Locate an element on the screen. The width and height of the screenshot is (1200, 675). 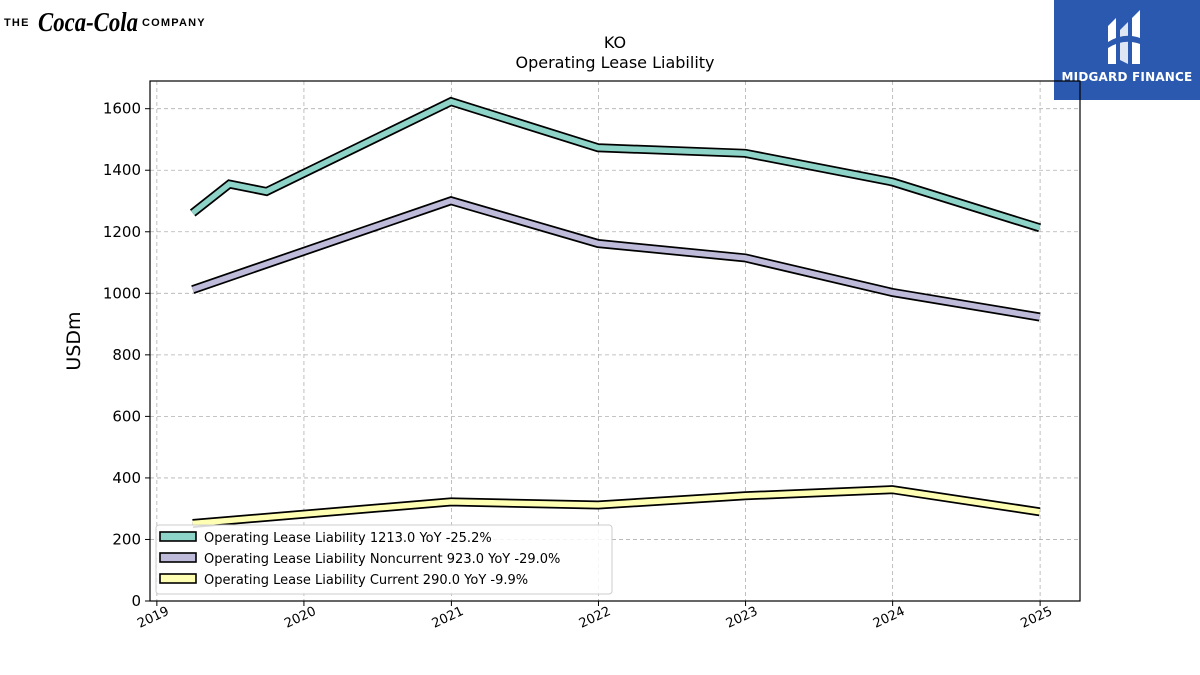
logo-suffix: COMPANY is located at coordinates (174, 23).